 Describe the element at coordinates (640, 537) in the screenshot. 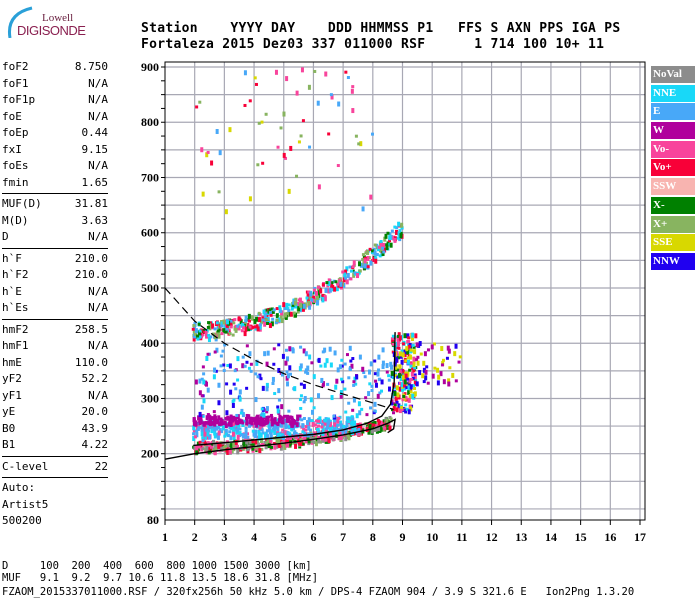

I see `x-tick-label: 17` at that location.